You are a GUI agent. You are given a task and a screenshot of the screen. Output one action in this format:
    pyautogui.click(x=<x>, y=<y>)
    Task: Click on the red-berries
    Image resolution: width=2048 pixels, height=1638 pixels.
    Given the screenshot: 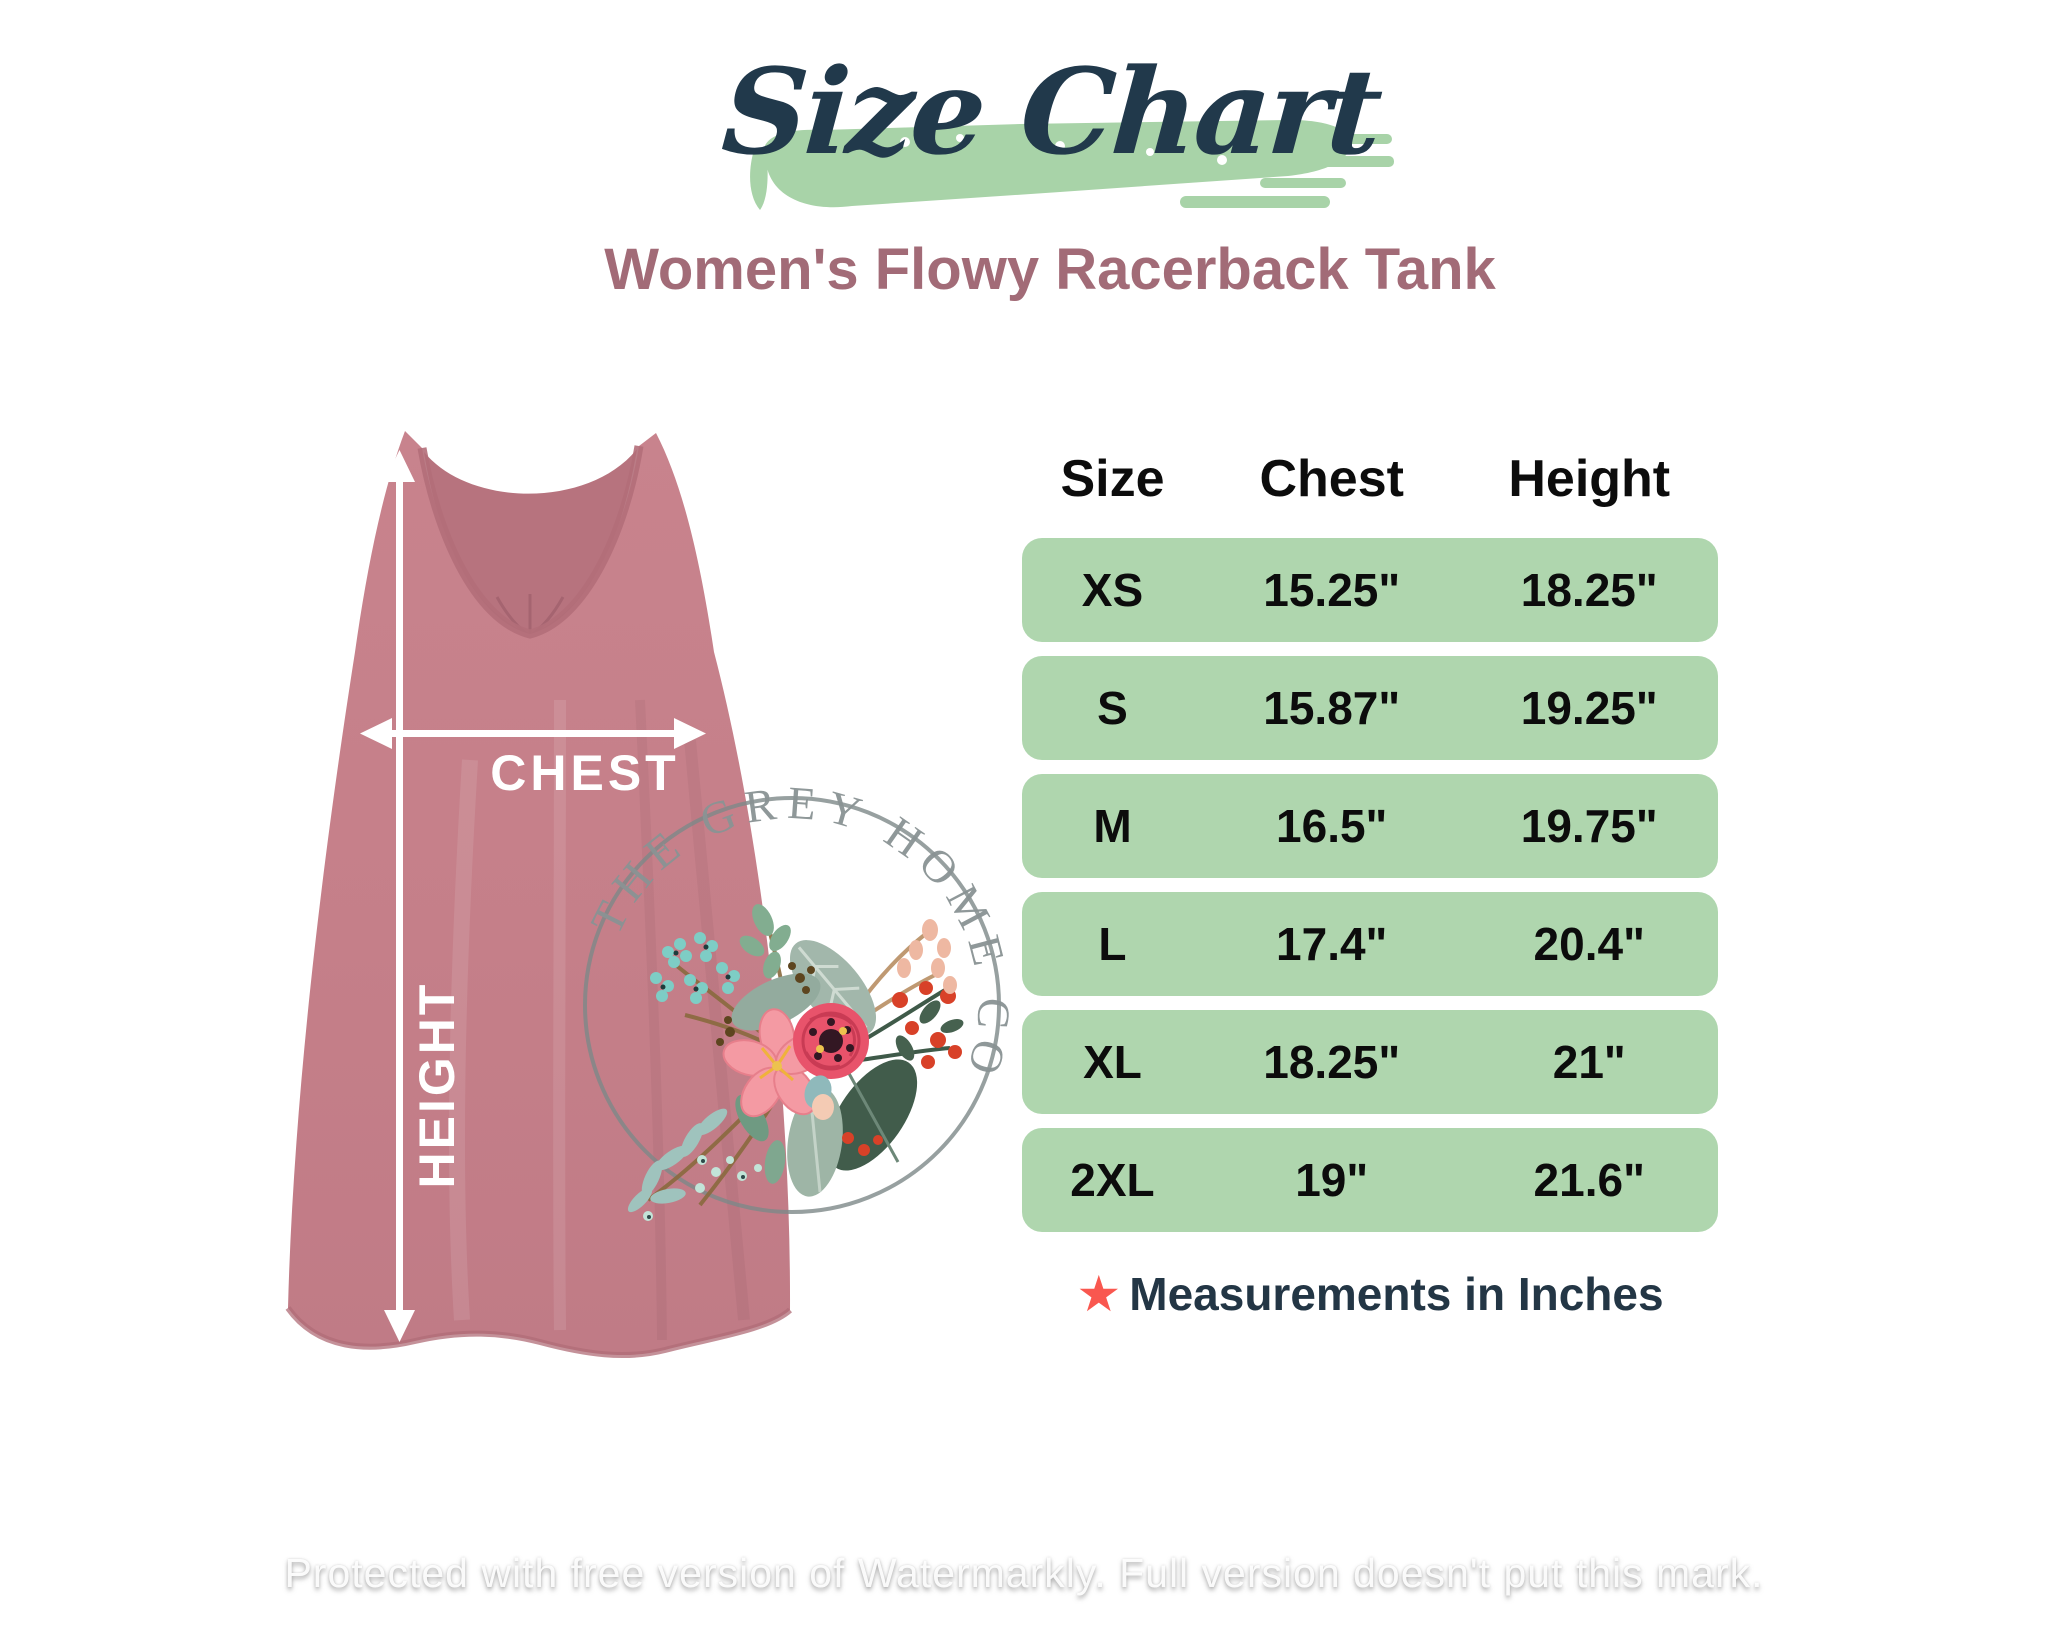 What is the action you would take?
    pyautogui.click(x=903, y=1068)
    